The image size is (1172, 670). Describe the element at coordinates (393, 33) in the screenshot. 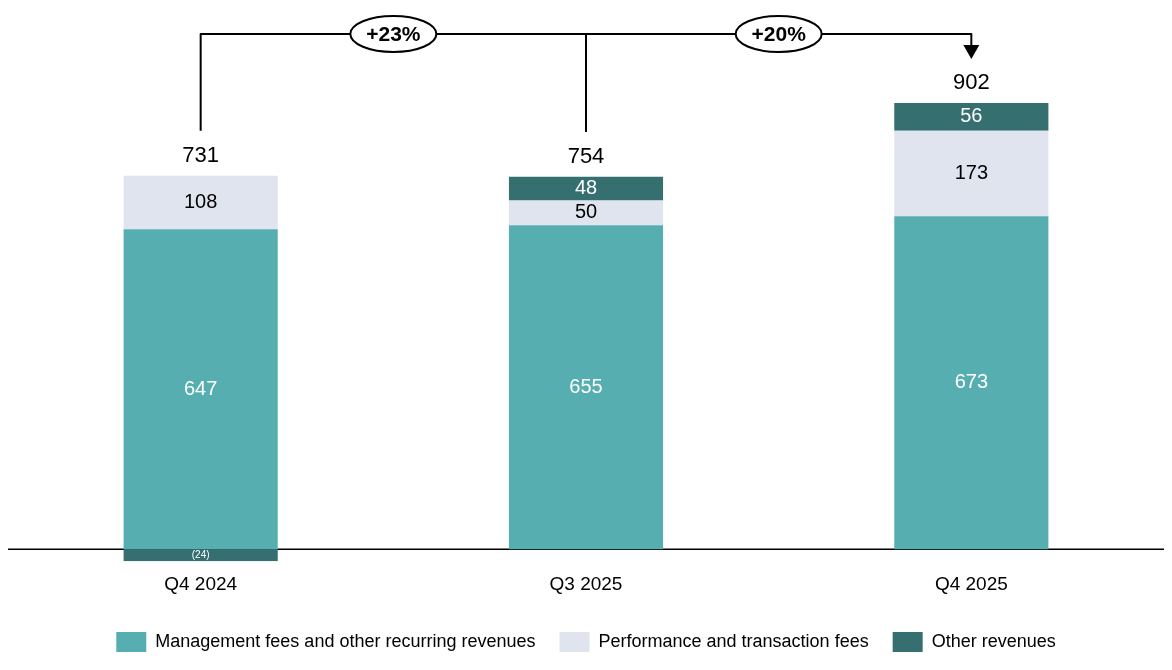

I see `text: +23%` at that location.